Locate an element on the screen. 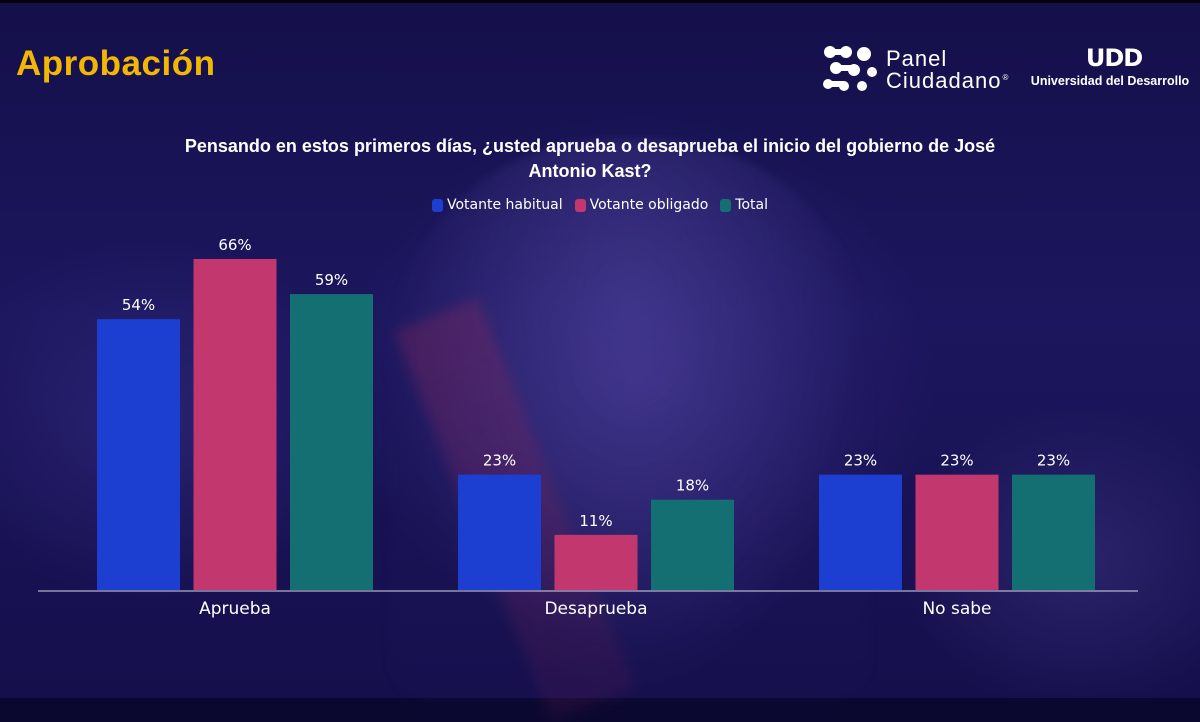 The image size is (1200, 722). data-label-no-sabe-series-0: 23% is located at coordinates (860, 461).